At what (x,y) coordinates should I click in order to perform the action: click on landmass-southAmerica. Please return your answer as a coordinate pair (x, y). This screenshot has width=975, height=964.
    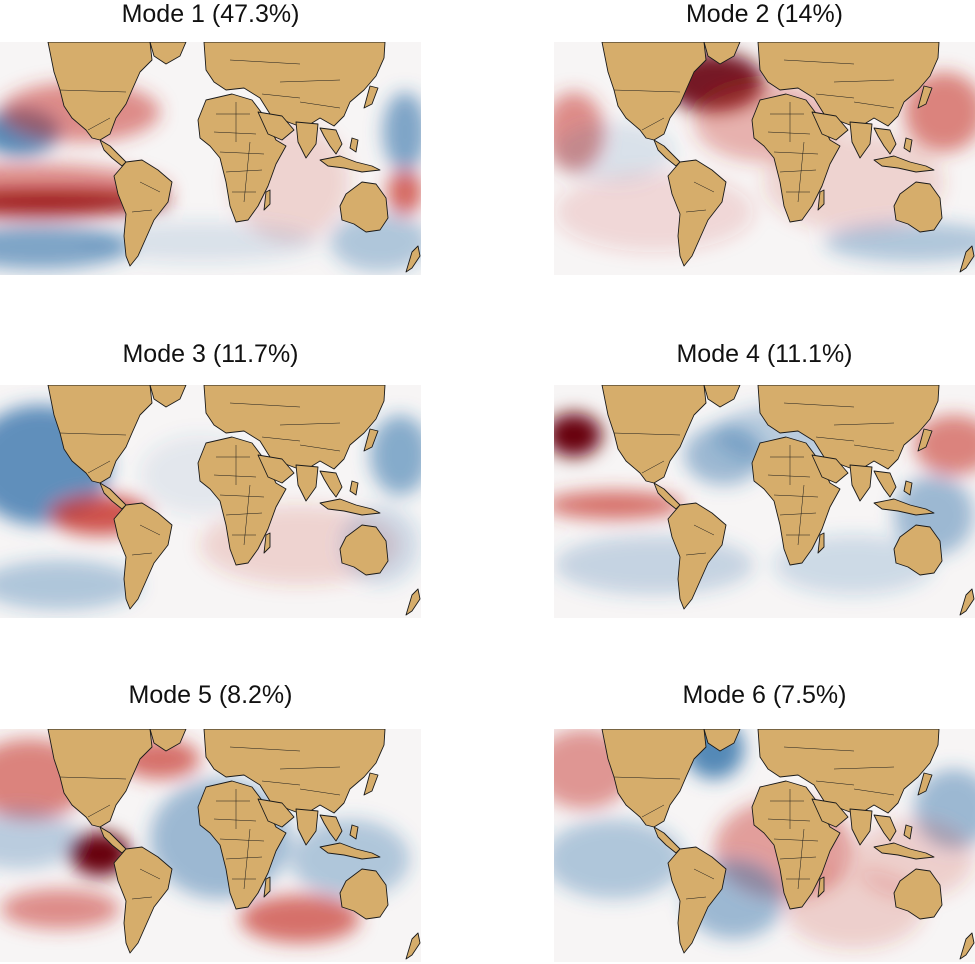
    Looking at the image, I should click on (143, 213).